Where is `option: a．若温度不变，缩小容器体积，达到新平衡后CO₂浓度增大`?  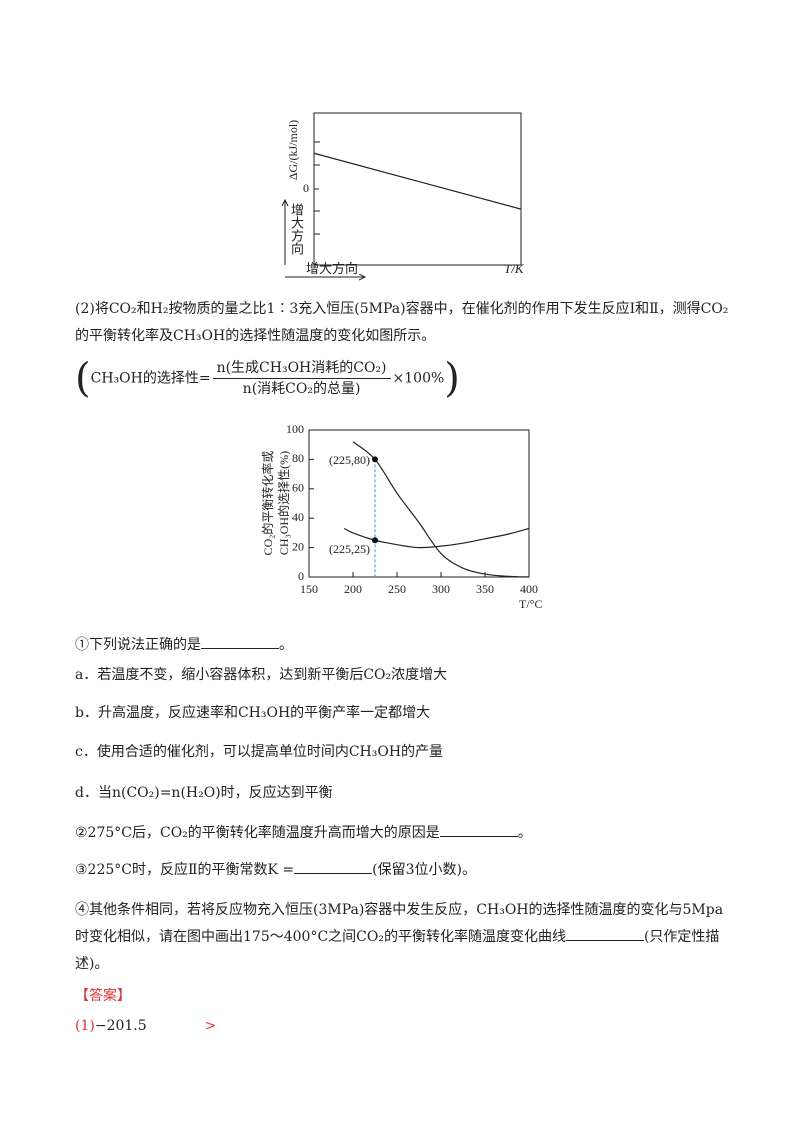 option: a．若温度不变，缩小容器体积，达到新平衡后CO₂浓度增大 is located at coordinates (261, 675).